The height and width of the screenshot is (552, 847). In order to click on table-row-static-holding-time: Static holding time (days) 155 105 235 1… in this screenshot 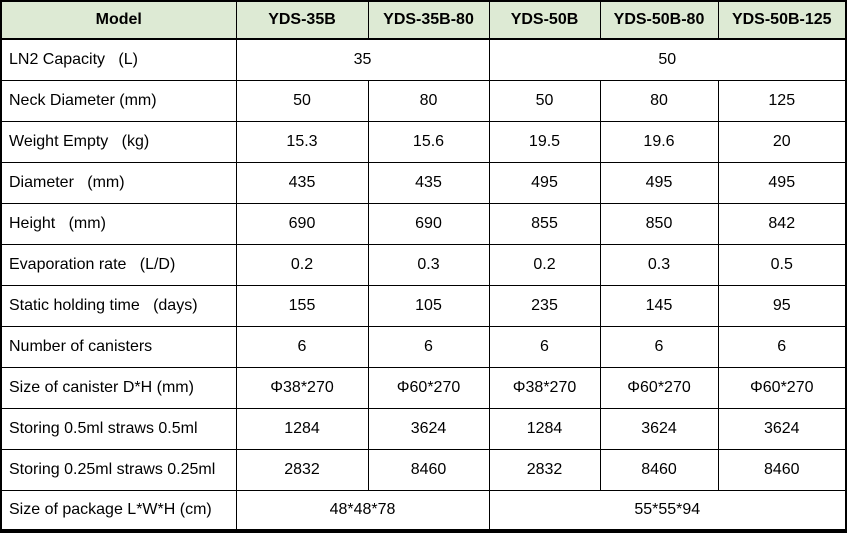, I will do `click(423, 305)`.